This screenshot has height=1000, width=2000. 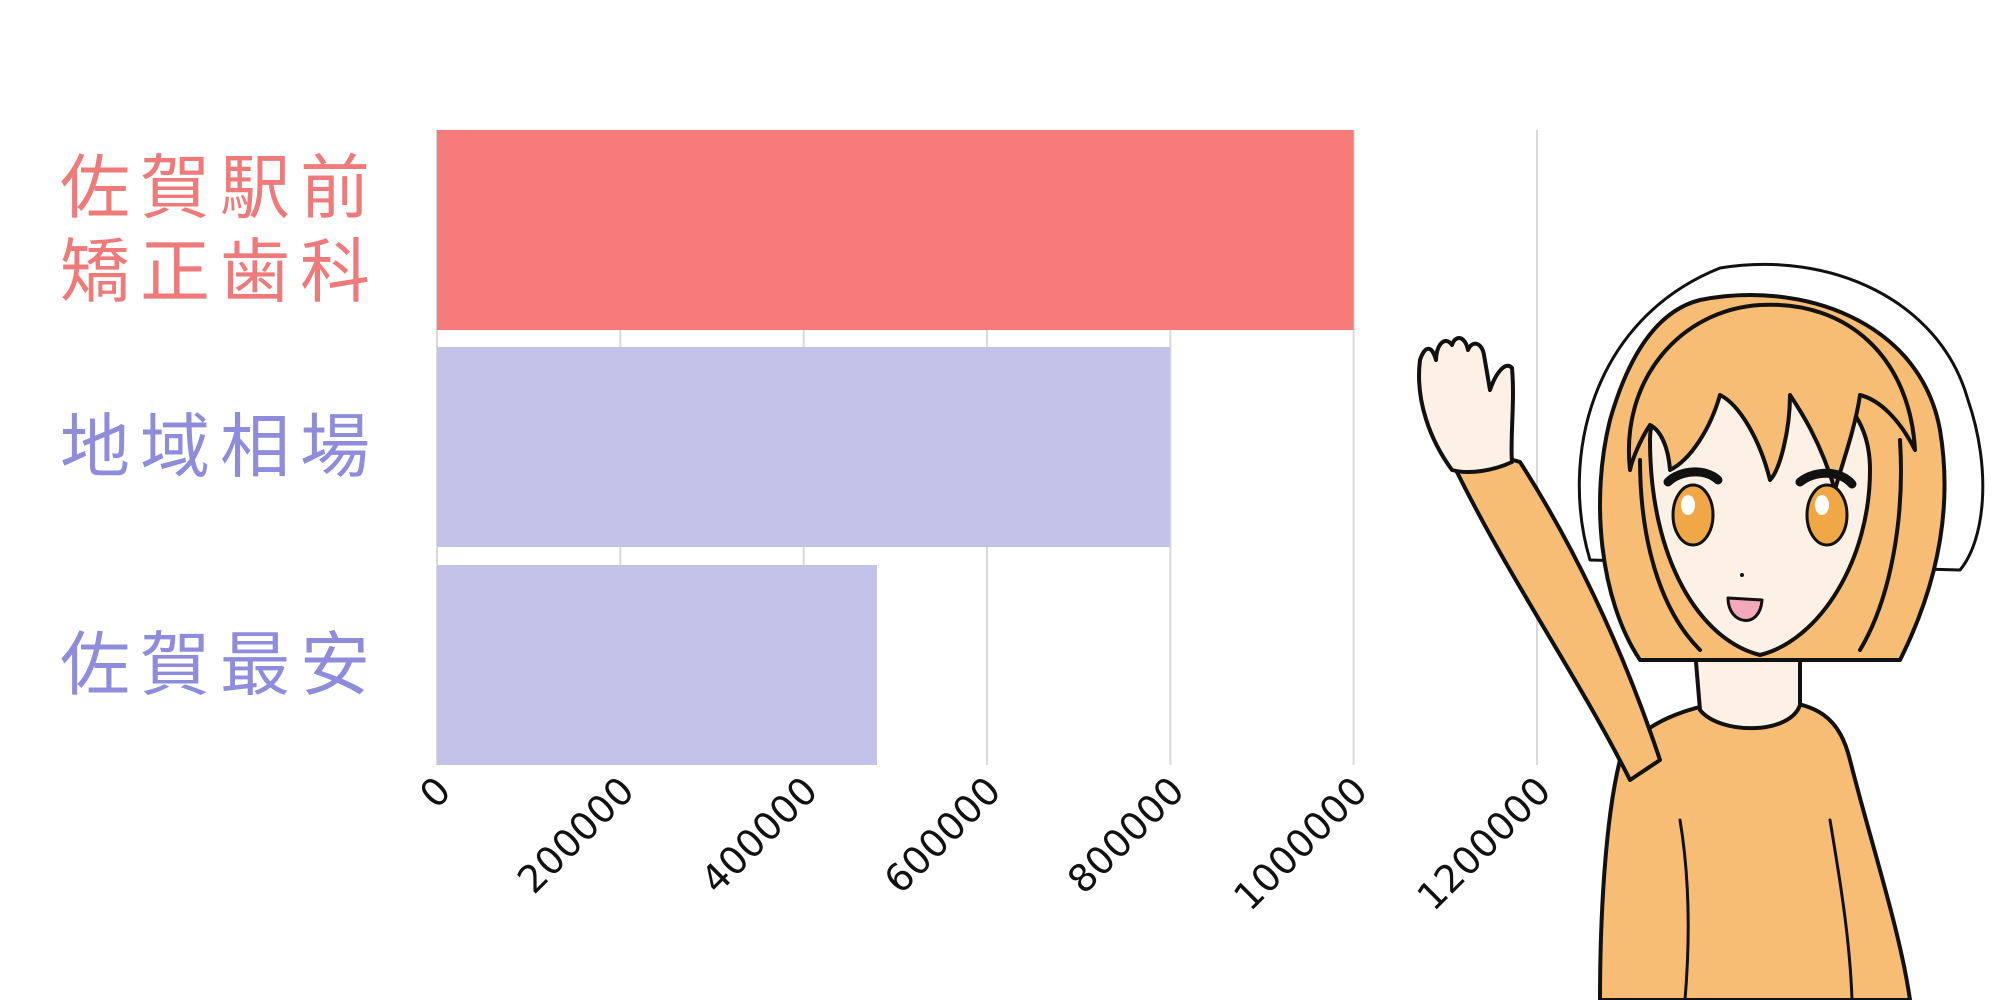 I want to click on category-label-line: 矯正歯科, so click(x=220, y=272).